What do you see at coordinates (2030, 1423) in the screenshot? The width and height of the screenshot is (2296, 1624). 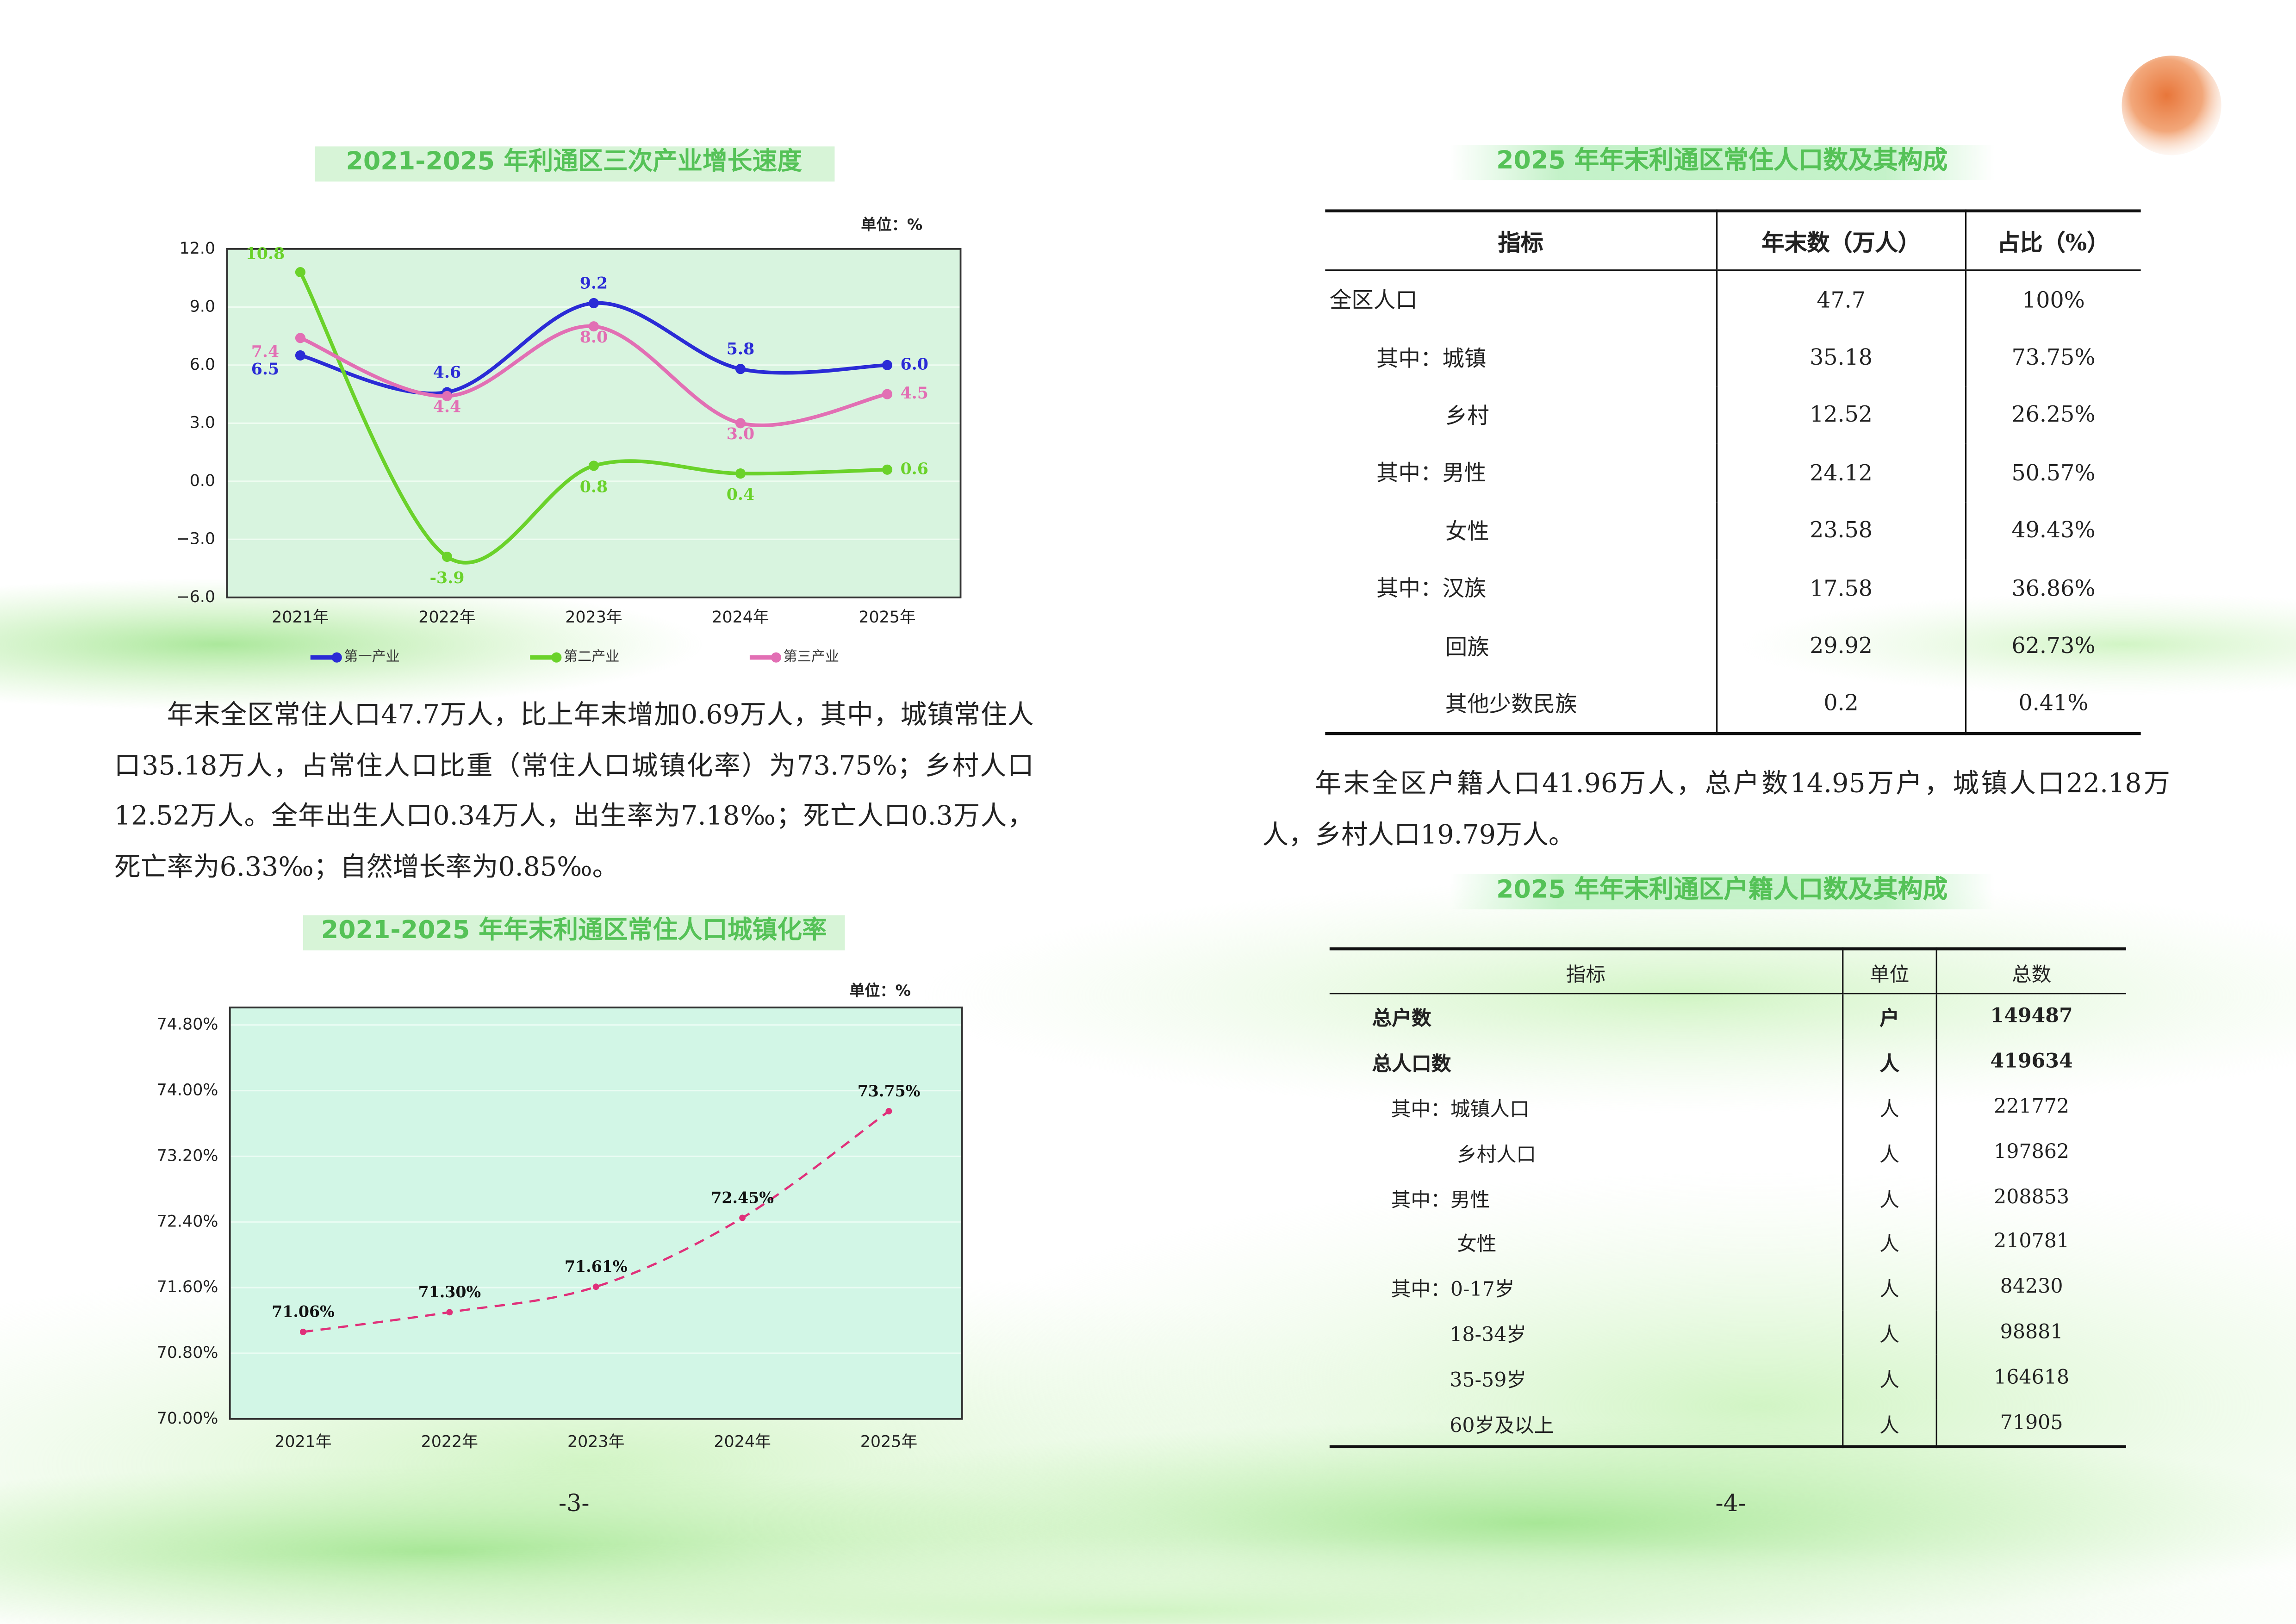 I see `table-cell: 71905` at bounding box center [2030, 1423].